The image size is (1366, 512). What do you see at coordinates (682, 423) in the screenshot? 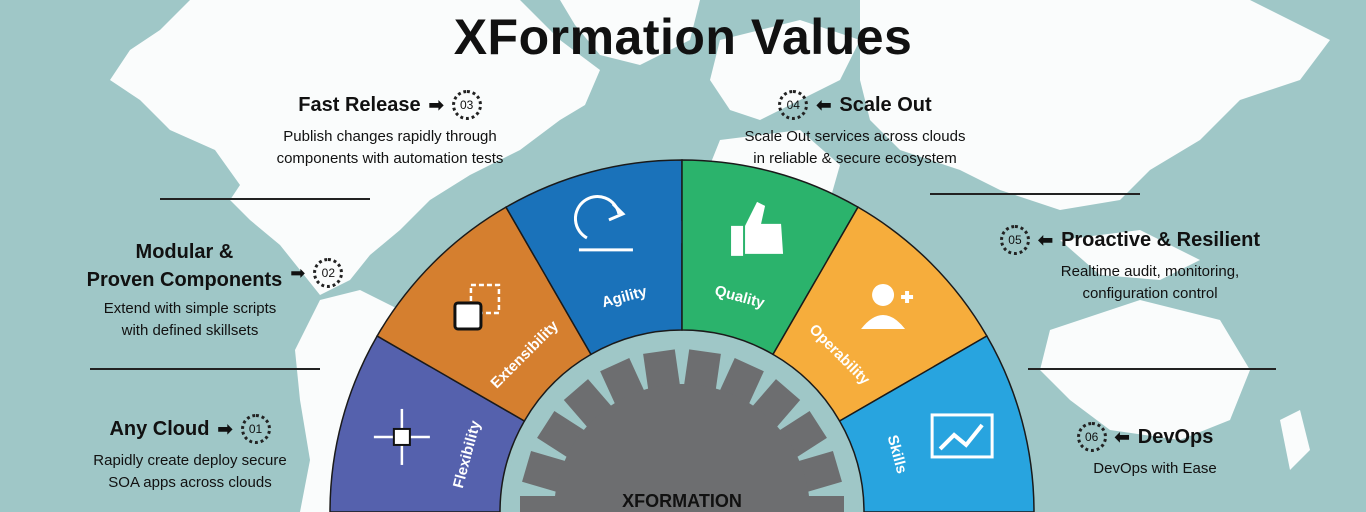
I see `gear-icon` at bounding box center [682, 423].